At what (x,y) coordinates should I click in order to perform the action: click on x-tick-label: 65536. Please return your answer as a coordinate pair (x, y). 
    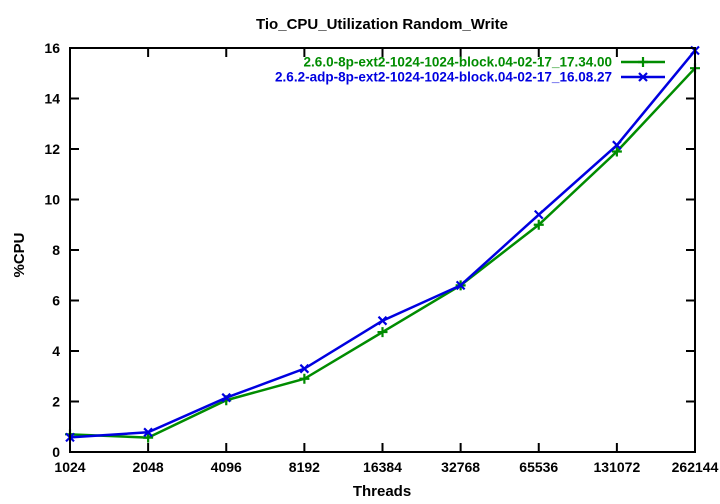
    Looking at the image, I should click on (538, 467).